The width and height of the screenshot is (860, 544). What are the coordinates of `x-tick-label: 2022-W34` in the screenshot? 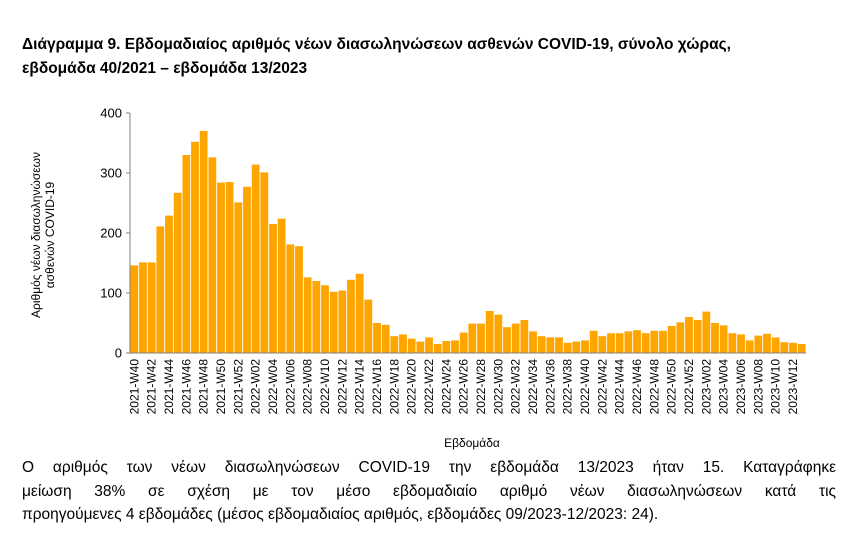 It's located at (533, 387).